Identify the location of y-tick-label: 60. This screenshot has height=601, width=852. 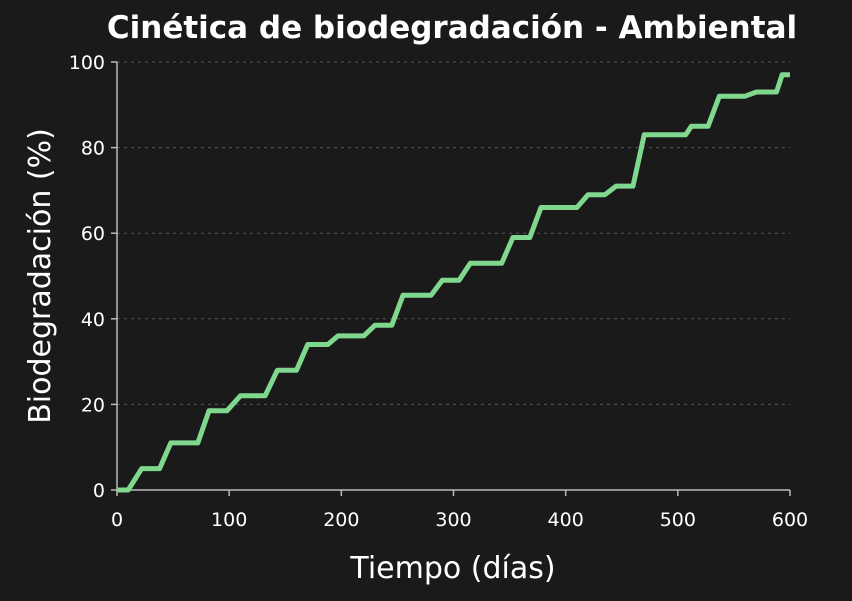
(93, 234).